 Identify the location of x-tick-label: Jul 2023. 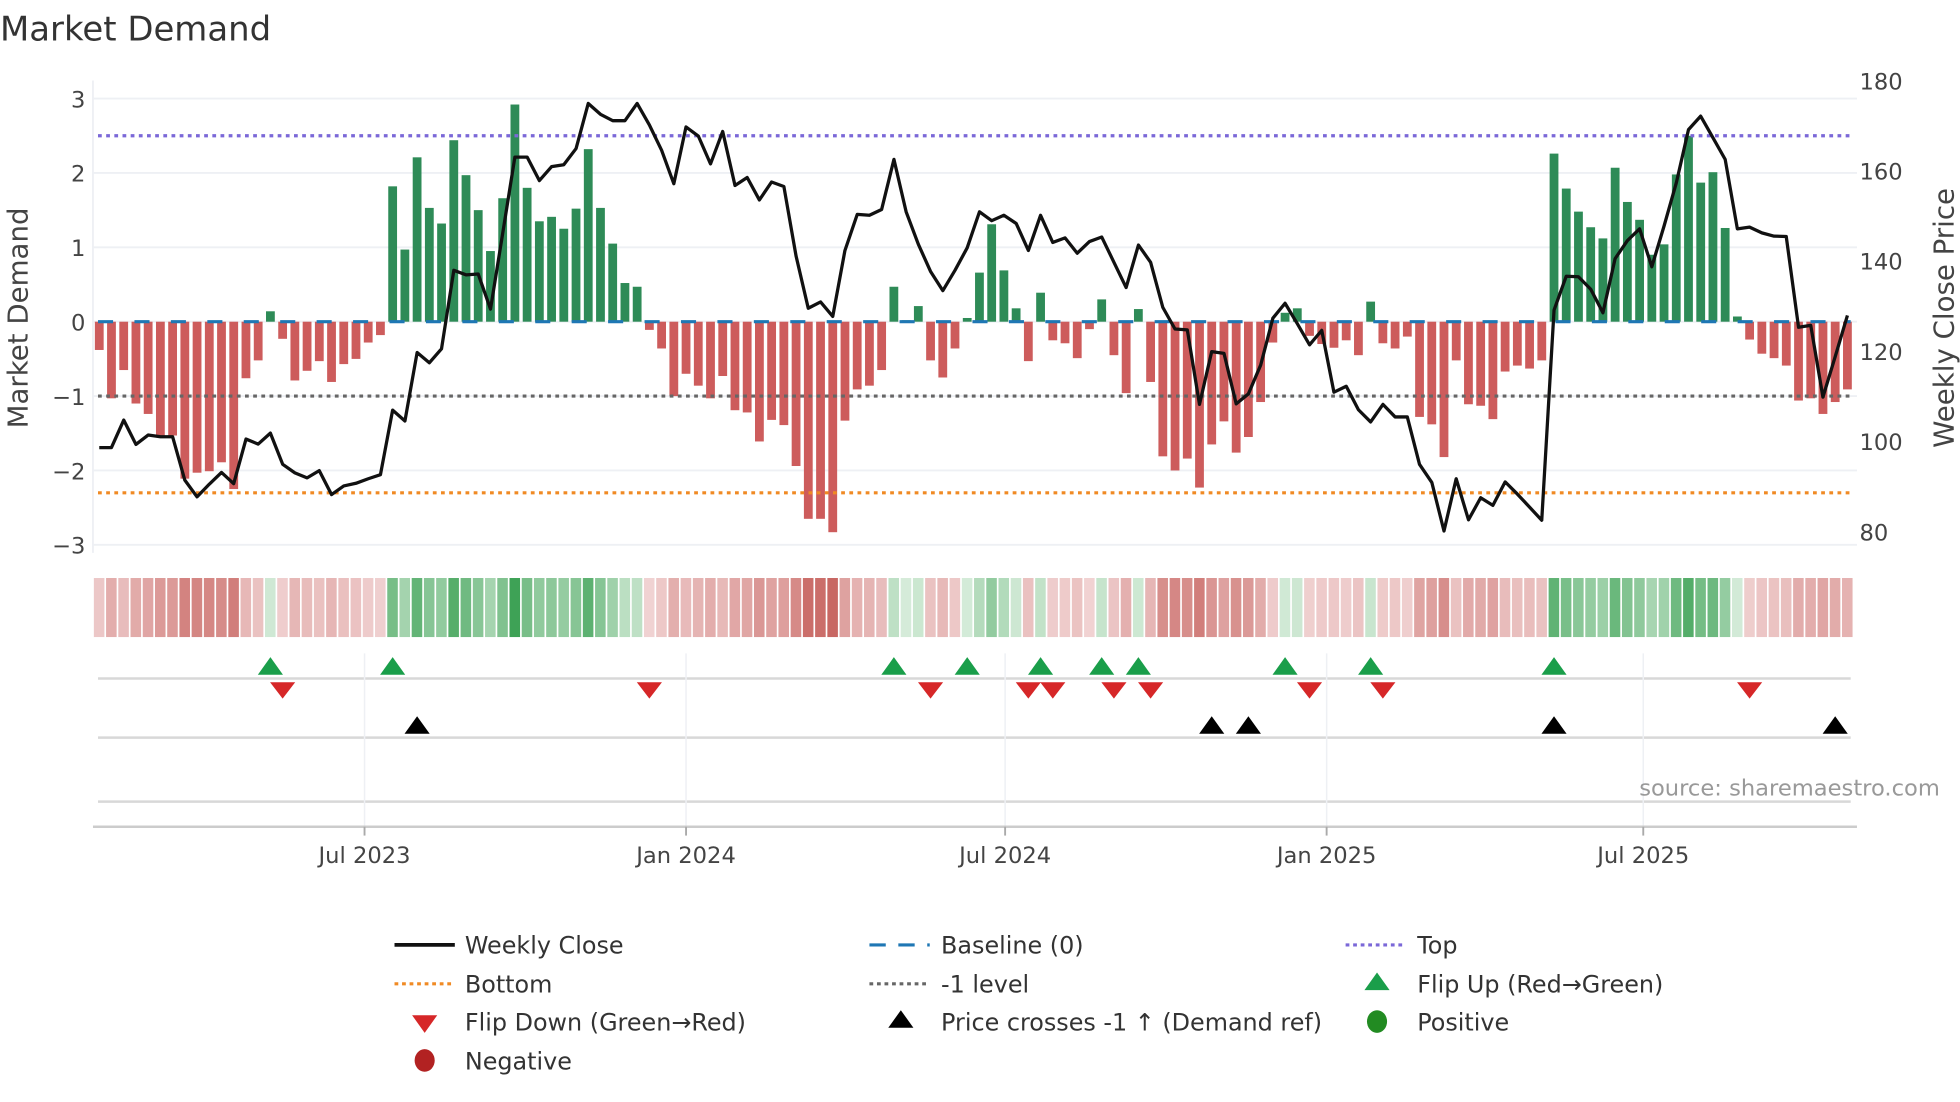
(364, 856).